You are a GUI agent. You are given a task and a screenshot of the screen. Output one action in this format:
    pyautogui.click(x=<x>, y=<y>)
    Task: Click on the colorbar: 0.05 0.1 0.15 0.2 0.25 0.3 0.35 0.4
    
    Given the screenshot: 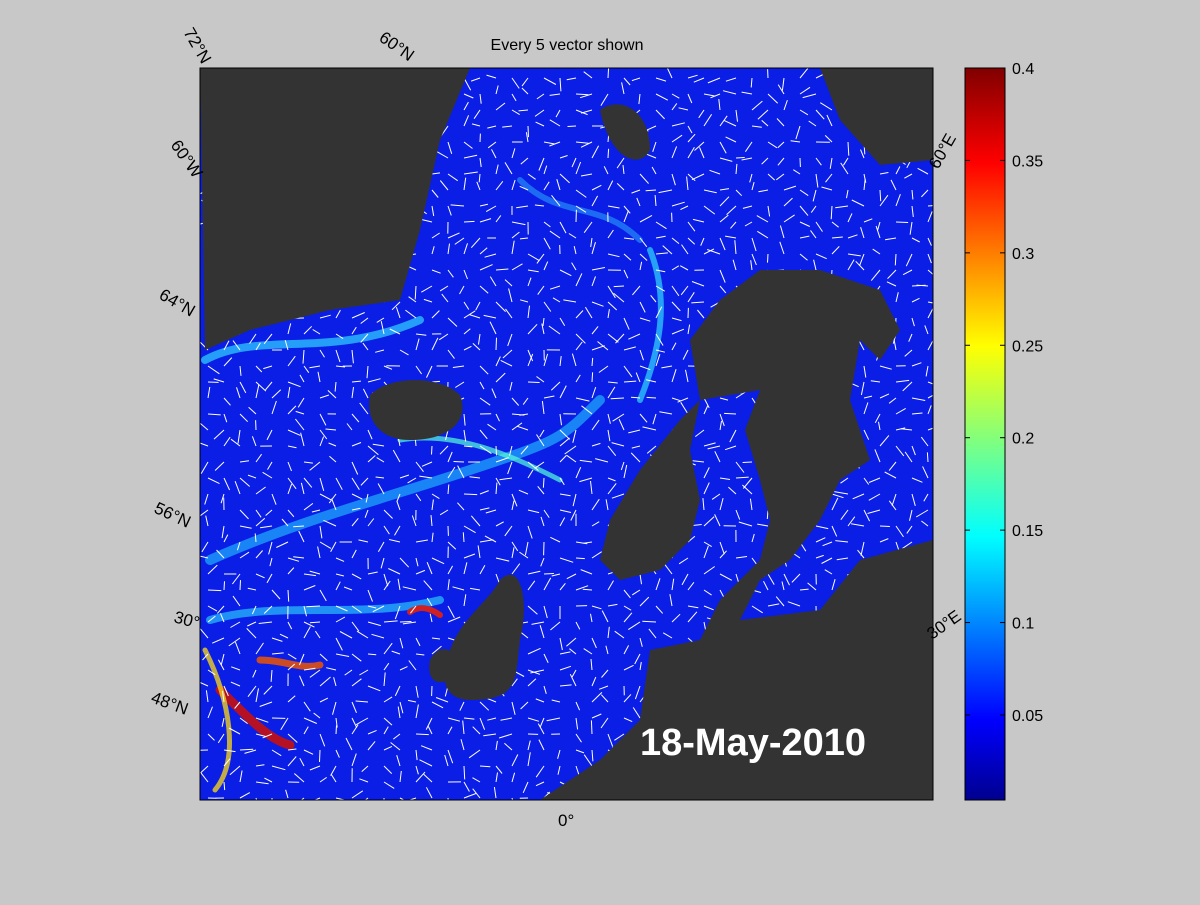 What is the action you would take?
    pyautogui.click(x=1004, y=430)
    